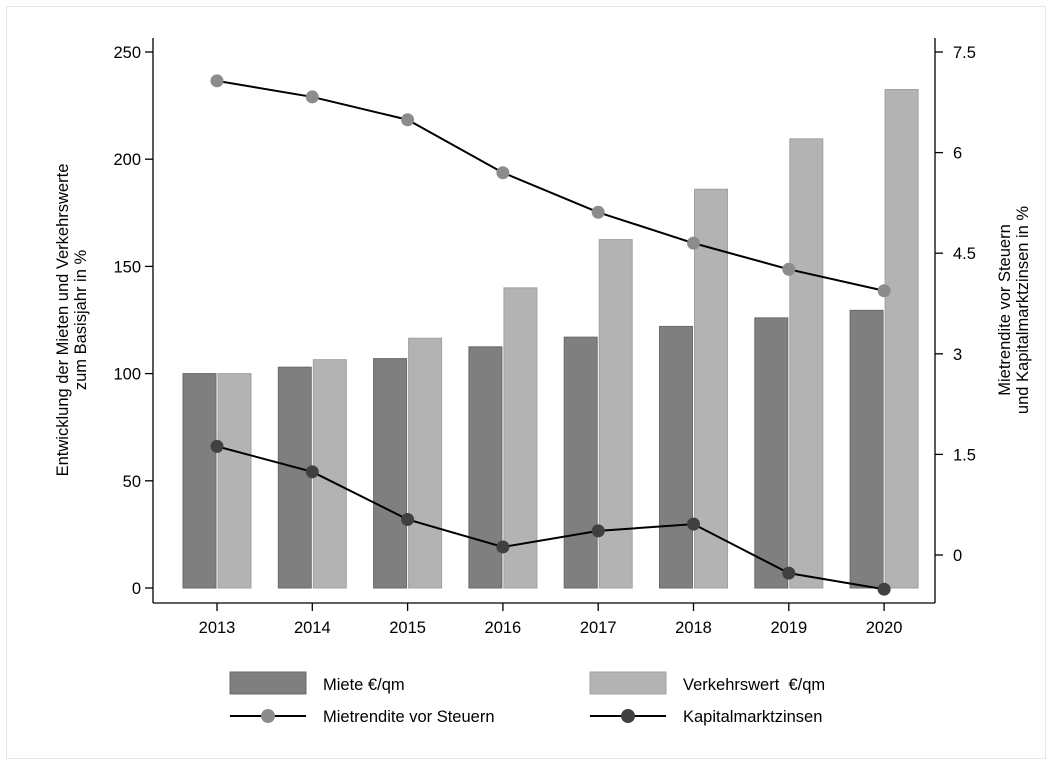 The height and width of the screenshot is (767, 1054). What do you see at coordinates (217, 81) in the screenshot?
I see `marker-mietrendite-2013` at bounding box center [217, 81].